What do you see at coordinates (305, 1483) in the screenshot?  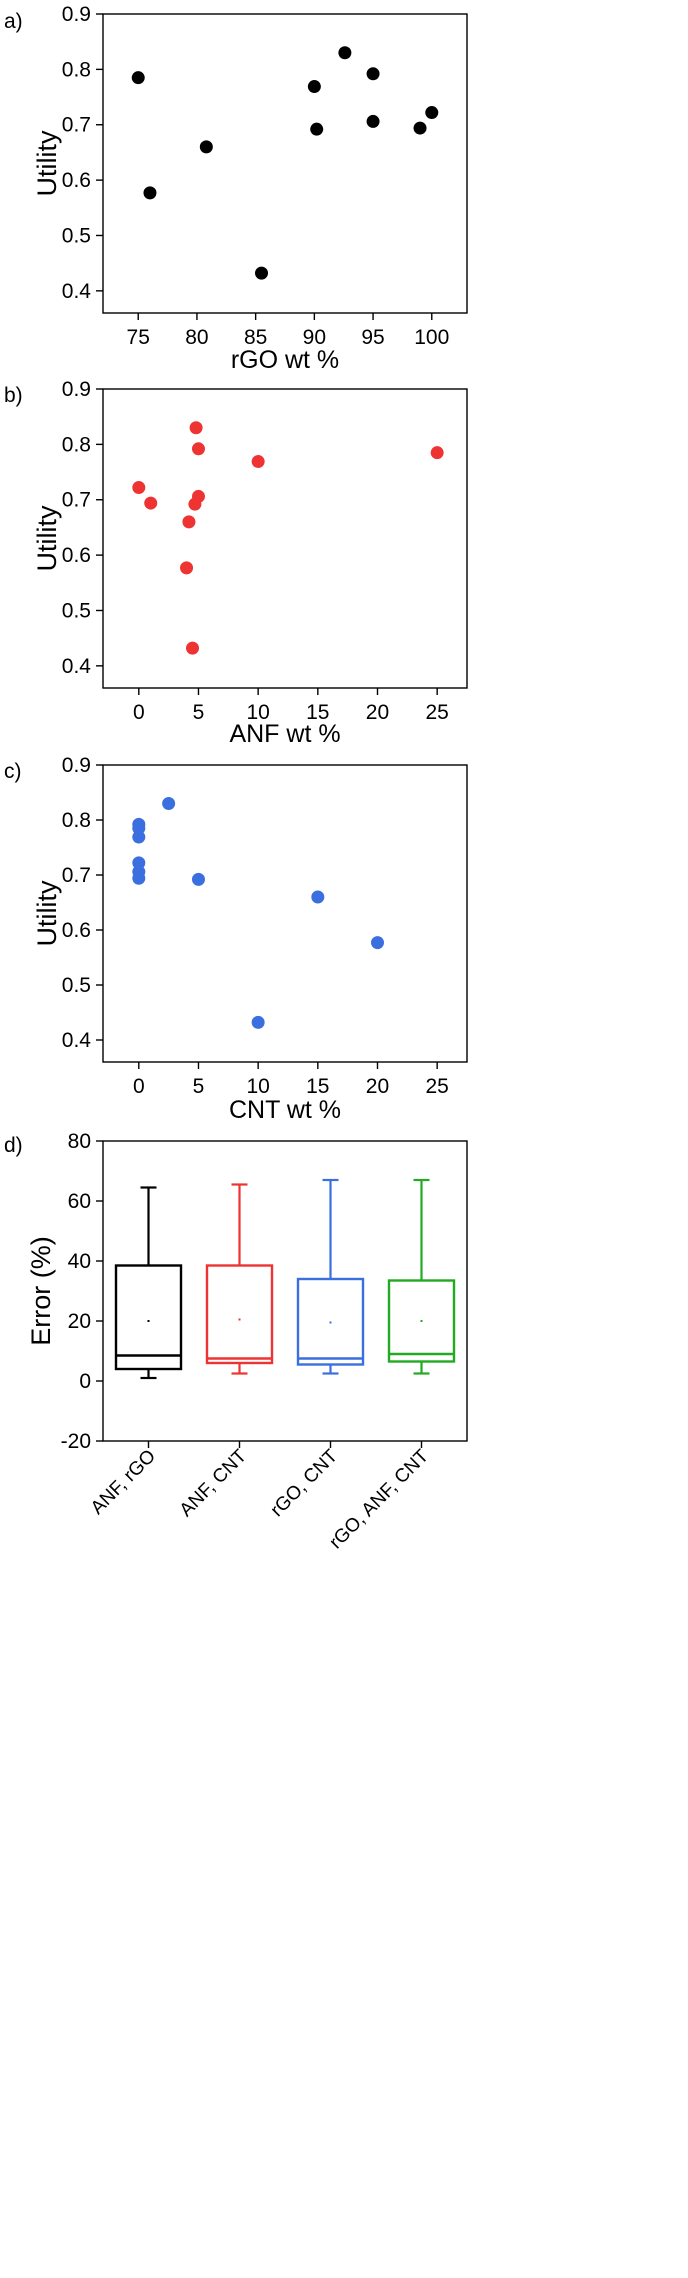 I see `x-category-label: rGO, CNT` at bounding box center [305, 1483].